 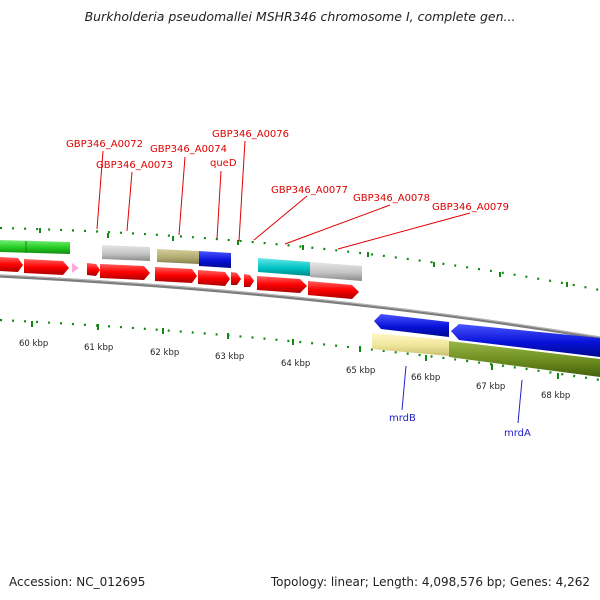 I want to click on gene-label: GBP346_A0077, so click(x=309, y=190).